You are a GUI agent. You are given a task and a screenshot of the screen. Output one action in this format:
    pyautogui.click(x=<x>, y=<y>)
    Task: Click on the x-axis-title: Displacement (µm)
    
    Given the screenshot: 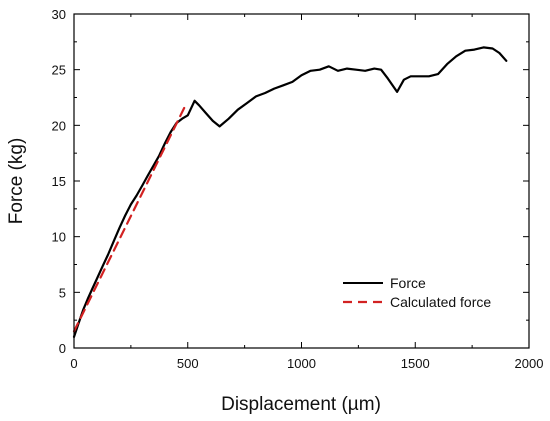 What is the action you would take?
    pyautogui.click(x=301, y=404)
    